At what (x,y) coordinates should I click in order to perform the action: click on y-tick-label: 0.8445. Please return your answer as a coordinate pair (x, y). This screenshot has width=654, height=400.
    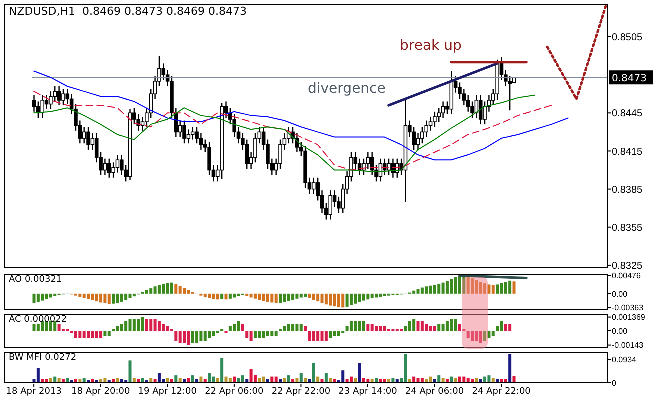
    Looking at the image, I should click on (628, 114).